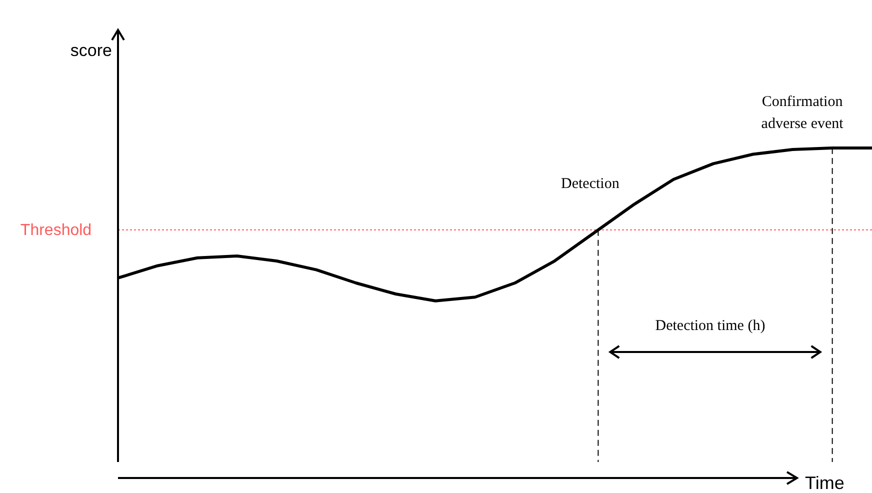 This screenshot has width=872, height=493. Describe the element at coordinates (710, 326) in the screenshot. I see `annotation: Detection time (h)` at that location.